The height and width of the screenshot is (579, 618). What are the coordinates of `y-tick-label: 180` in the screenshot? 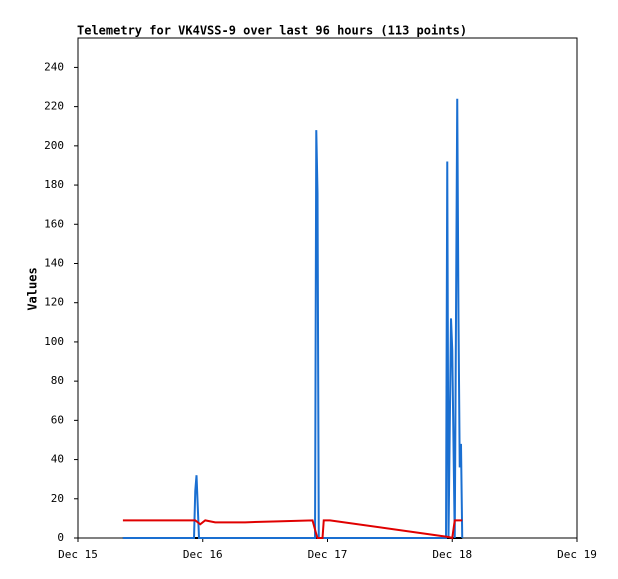 It's located at (54, 184).